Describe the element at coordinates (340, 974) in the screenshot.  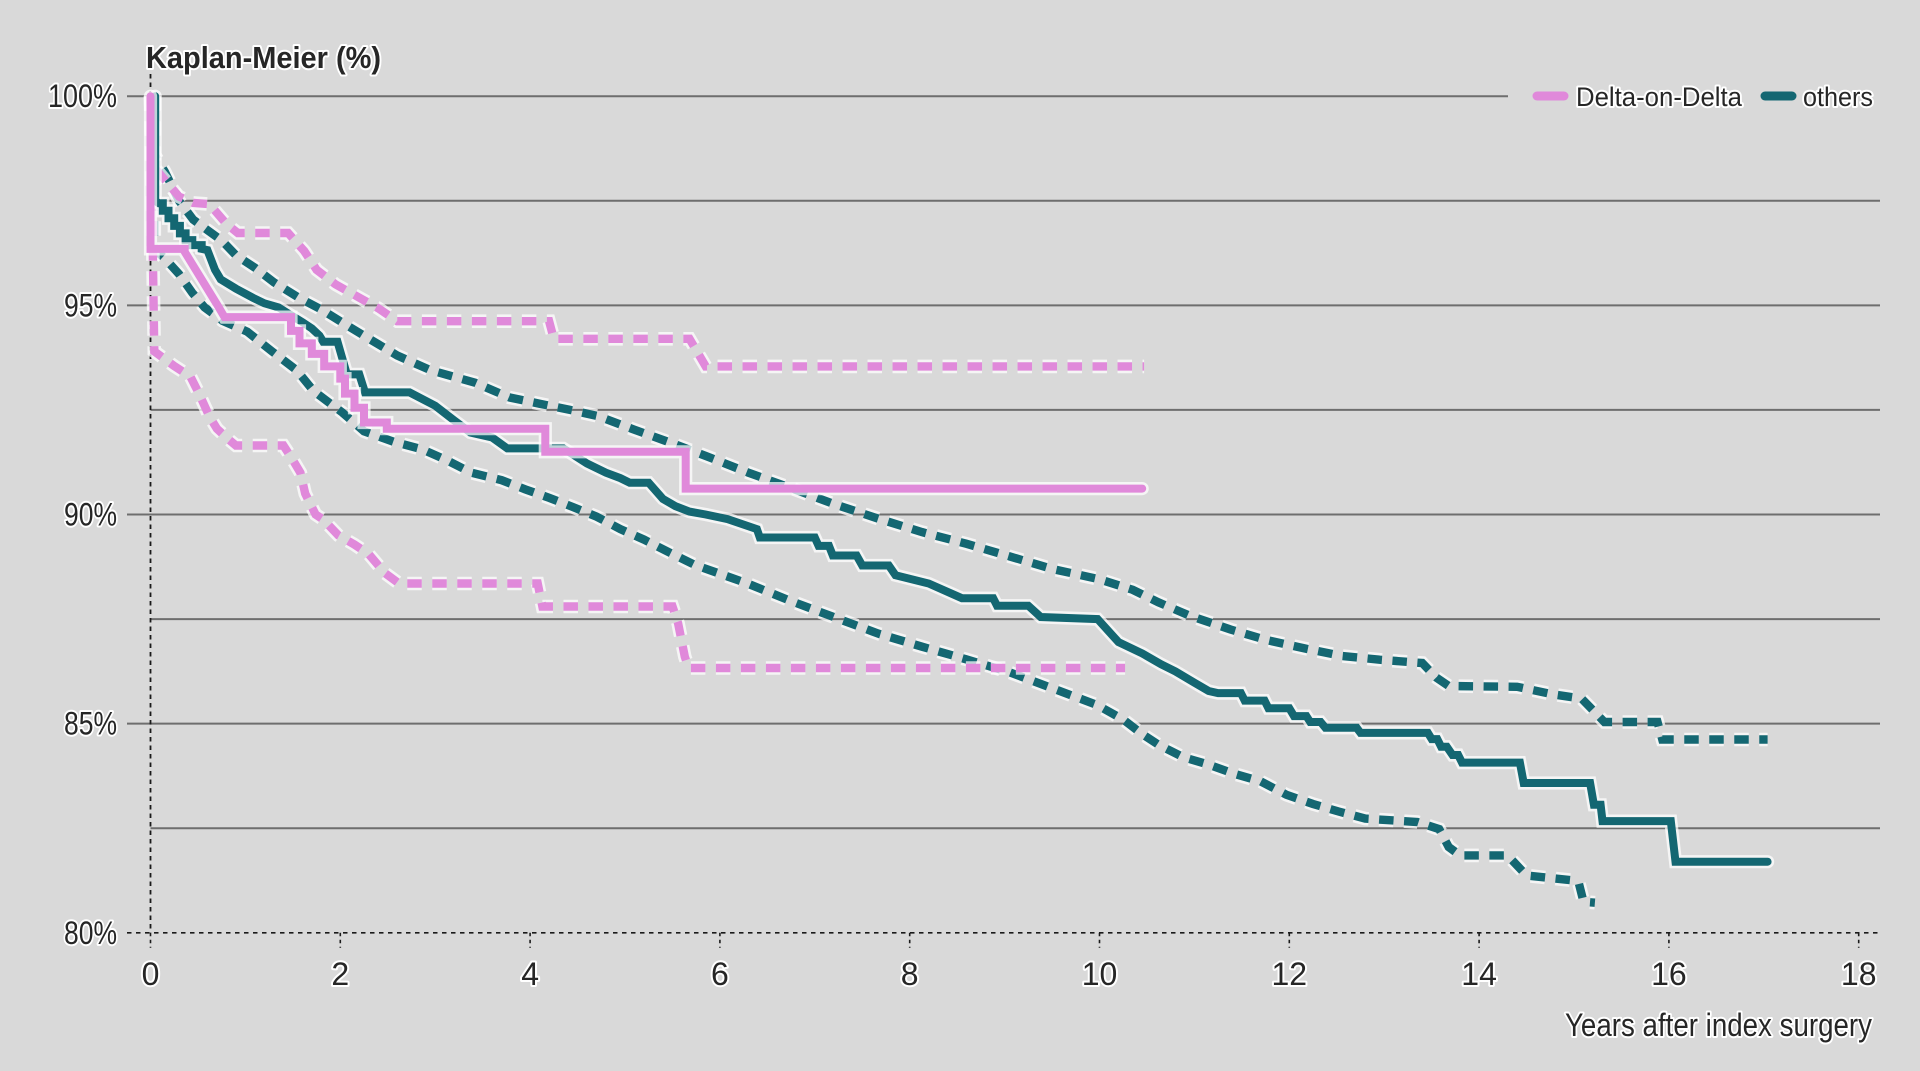
I see `svg-text: 2` at that location.